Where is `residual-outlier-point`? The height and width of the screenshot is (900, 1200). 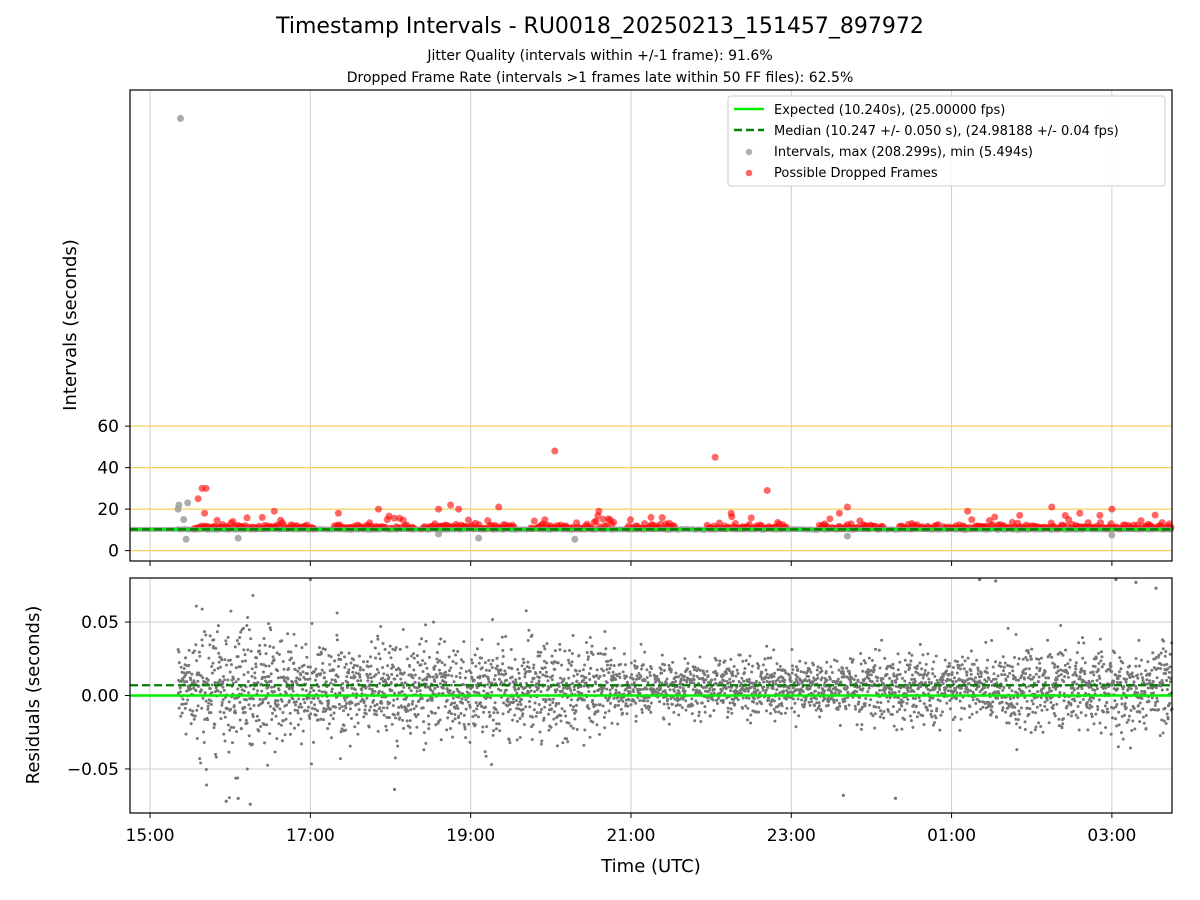
residual-outlier-point is located at coordinates (1136, 582).